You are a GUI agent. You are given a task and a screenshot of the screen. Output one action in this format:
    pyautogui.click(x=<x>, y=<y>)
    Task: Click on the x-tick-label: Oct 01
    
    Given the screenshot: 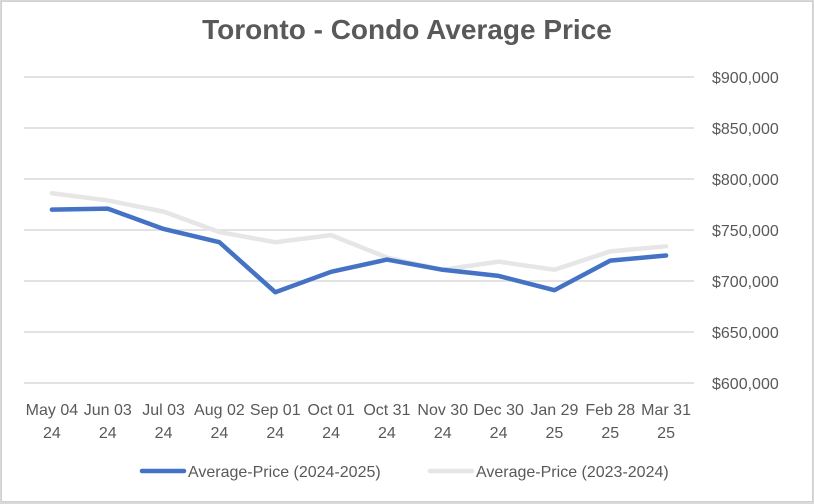 What is the action you would take?
    pyautogui.click(x=331, y=410)
    